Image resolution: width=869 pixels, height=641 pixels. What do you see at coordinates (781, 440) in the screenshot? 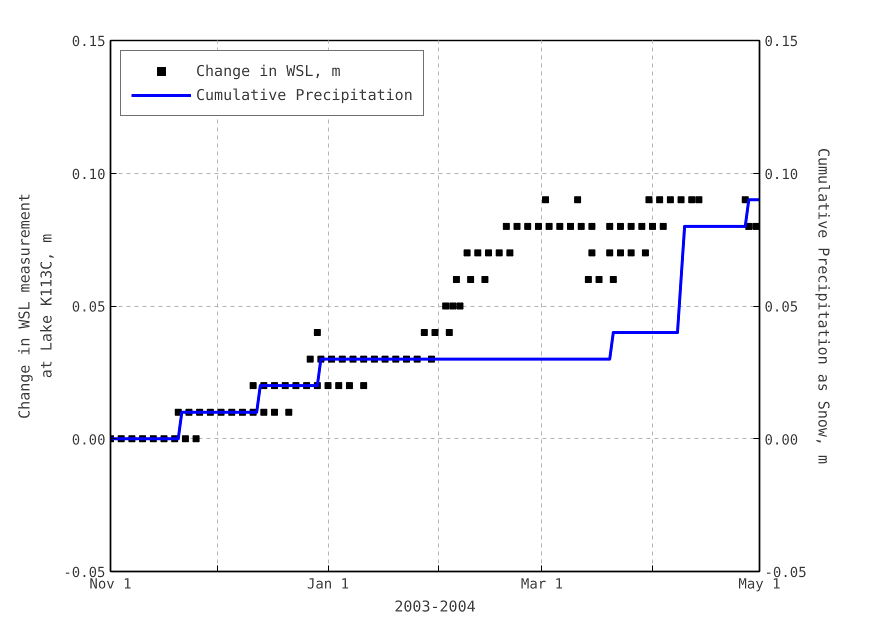
I see `y2-tick-label: 0.00` at bounding box center [781, 440].